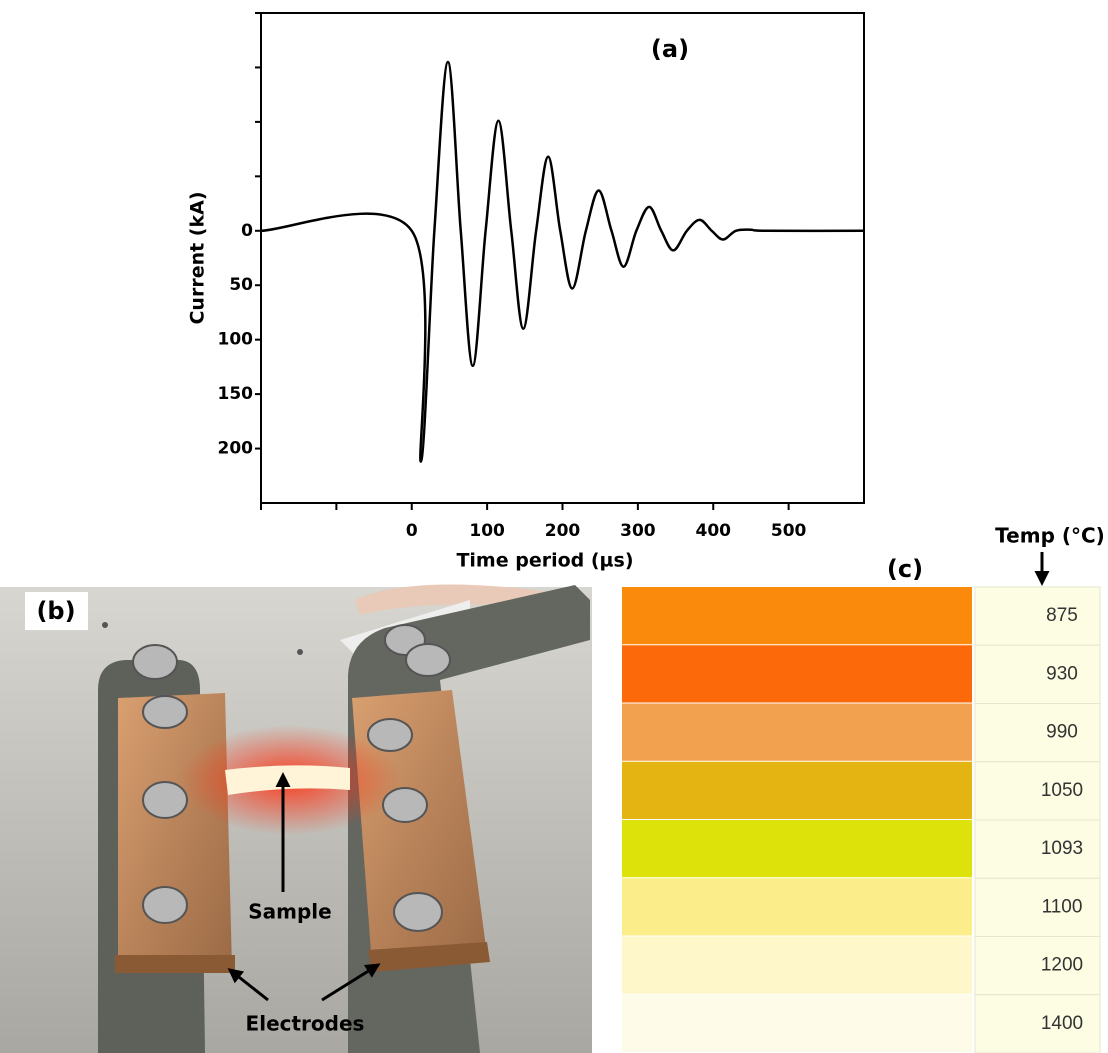 The image size is (1108, 1053). Describe the element at coordinates (241, 285) in the screenshot. I see `y-tick-label: 50` at that location.